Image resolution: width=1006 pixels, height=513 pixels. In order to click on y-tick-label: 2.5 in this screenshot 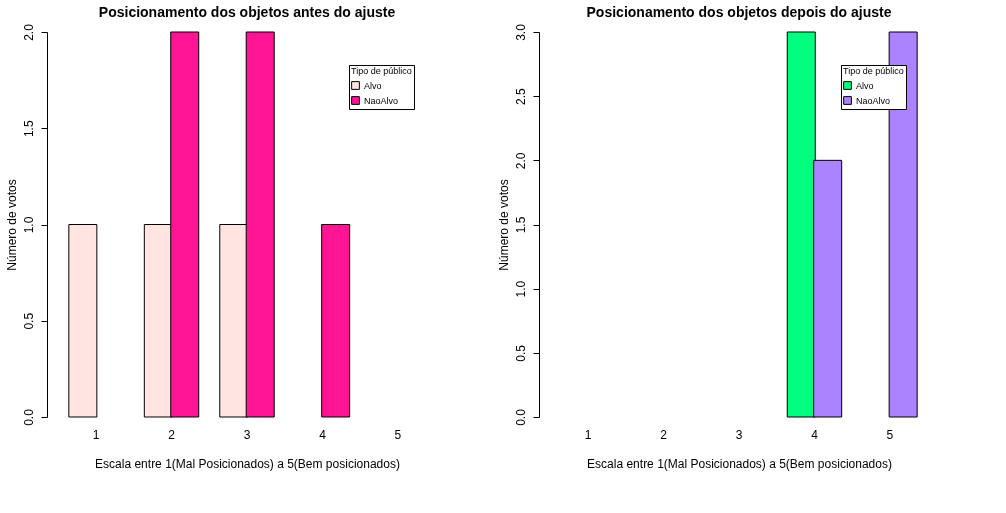, I will do `click(520, 97)`.